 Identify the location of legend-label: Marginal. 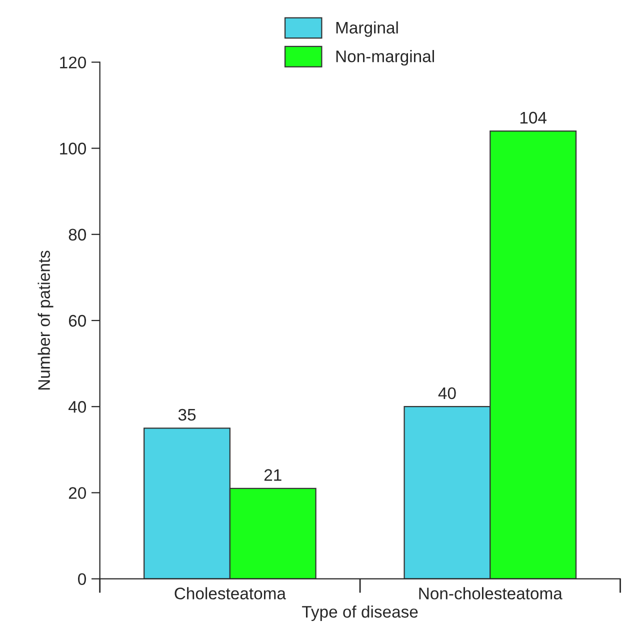
(367, 29).